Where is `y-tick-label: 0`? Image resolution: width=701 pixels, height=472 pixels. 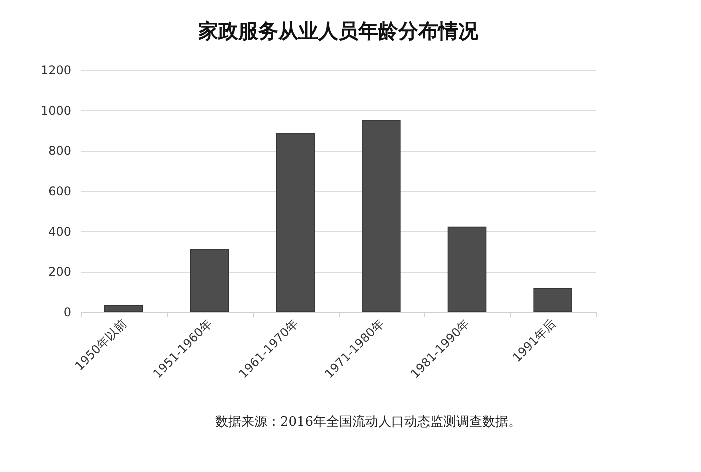 y-tick-label: 0 is located at coordinates (68, 313).